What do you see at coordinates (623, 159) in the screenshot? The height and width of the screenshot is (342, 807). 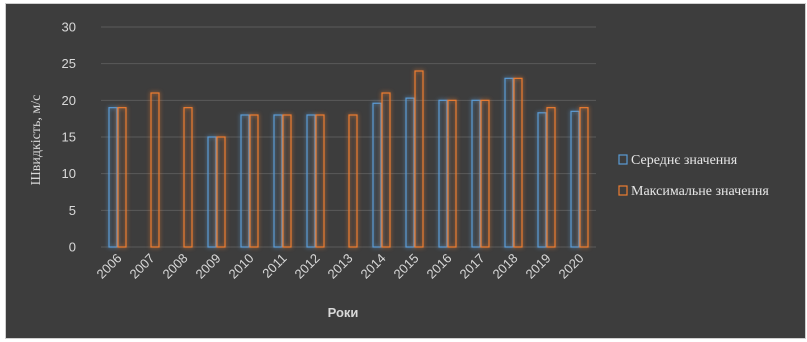 I see `legend-swatch-average` at bounding box center [623, 159].